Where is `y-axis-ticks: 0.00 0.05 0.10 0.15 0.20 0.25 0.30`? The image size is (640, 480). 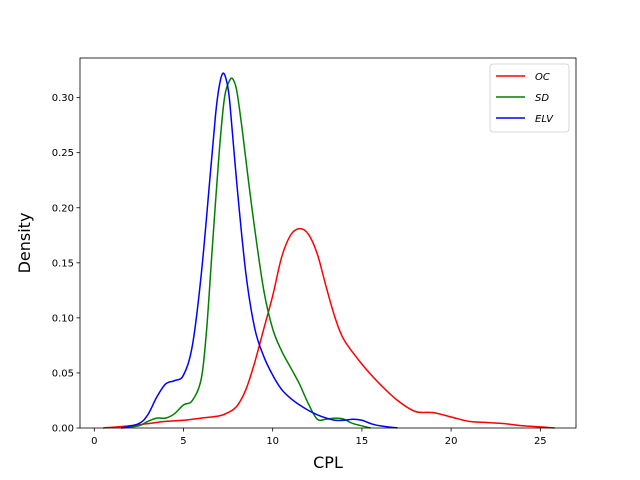 y-axis-ticks: 0.00 0.05 0.10 0.15 0.20 0.25 0.30 is located at coordinates (66, 264).